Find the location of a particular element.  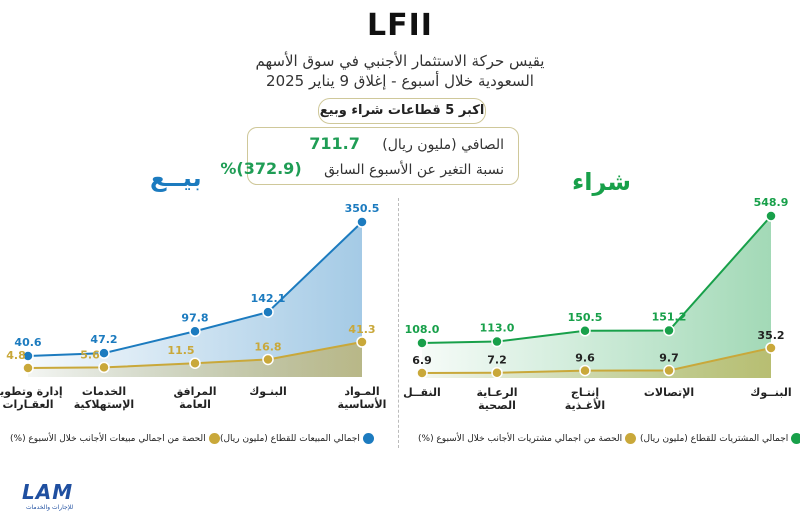

logo: LAM للإجارات والخدمات is located at coordinates (47, 495).